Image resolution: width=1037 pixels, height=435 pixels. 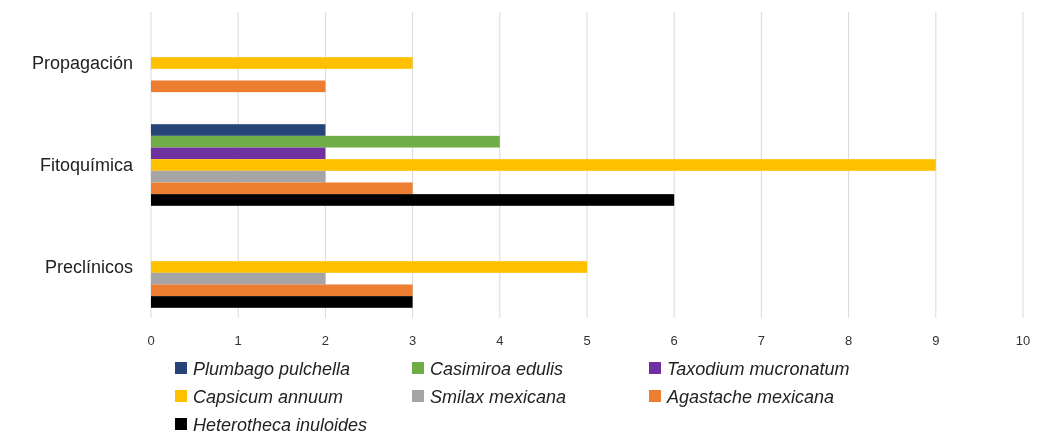 What do you see at coordinates (151, 340) in the screenshot?
I see `x-tick-label: 0` at bounding box center [151, 340].